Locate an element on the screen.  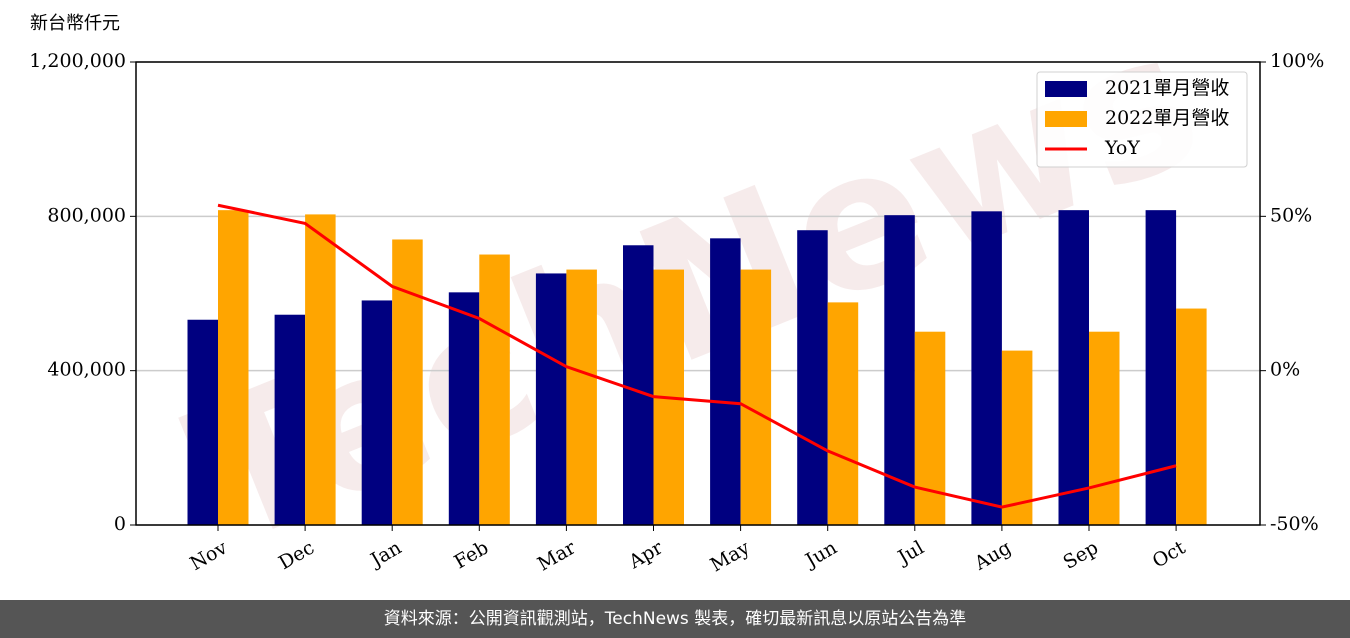
x-tick-label: Feb is located at coordinates (472, 555).